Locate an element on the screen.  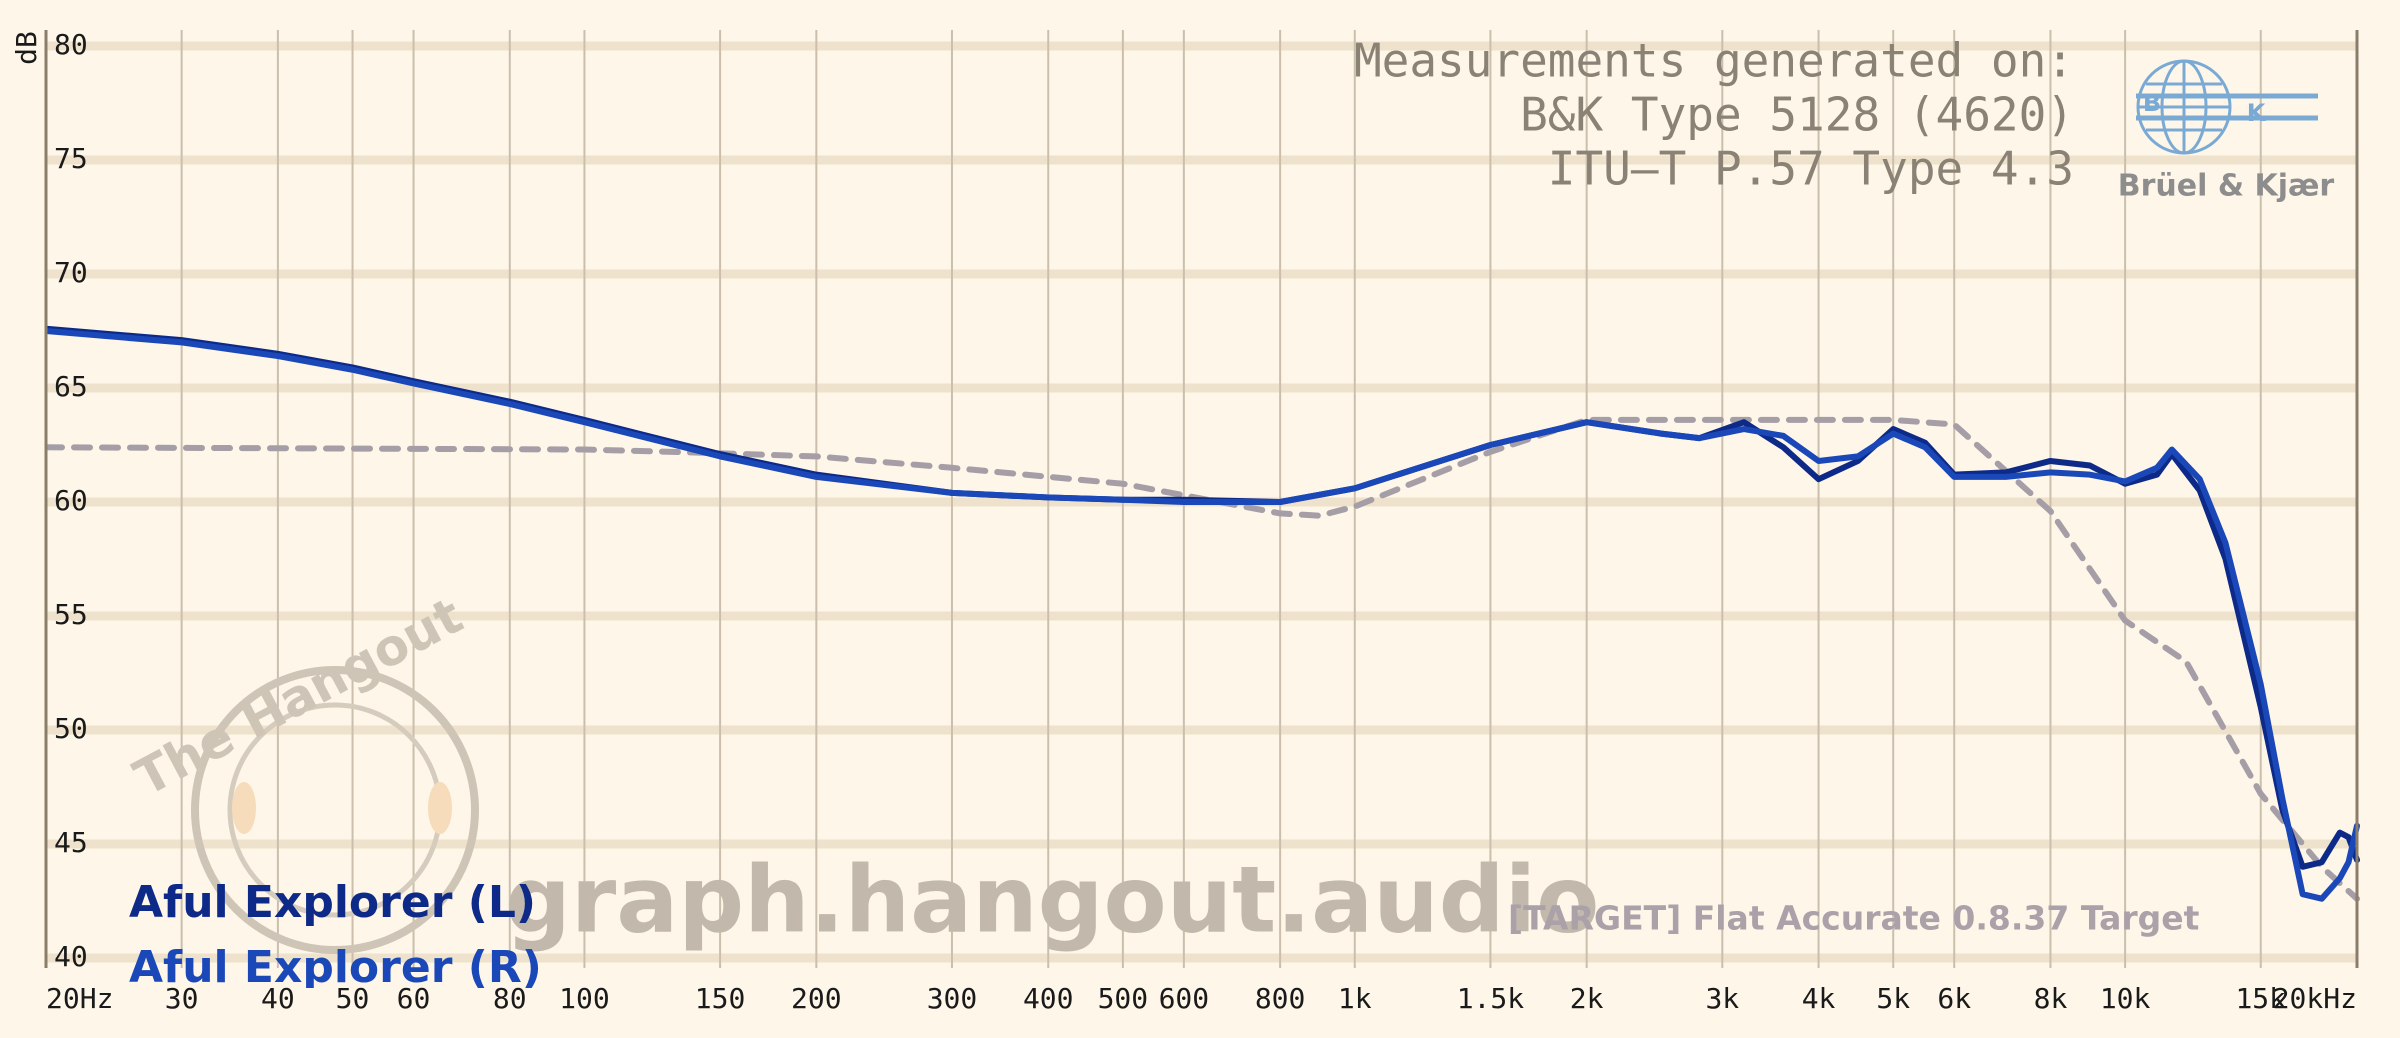
x-tick-label: 1.5k is located at coordinates (1491, 998).